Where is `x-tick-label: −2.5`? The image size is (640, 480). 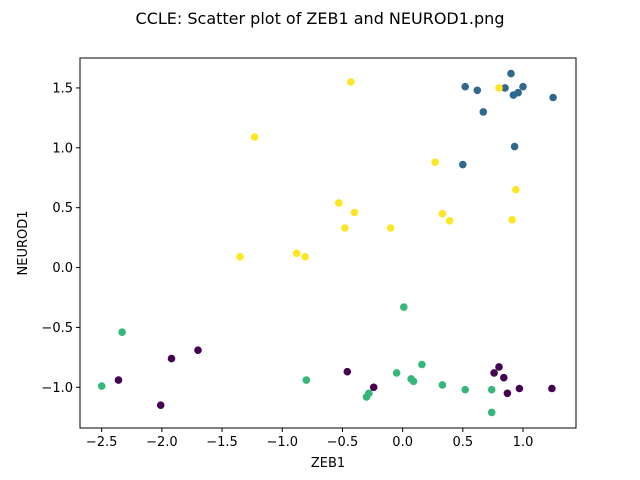 x-tick-label: −2.5 is located at coordinates (102, 442).